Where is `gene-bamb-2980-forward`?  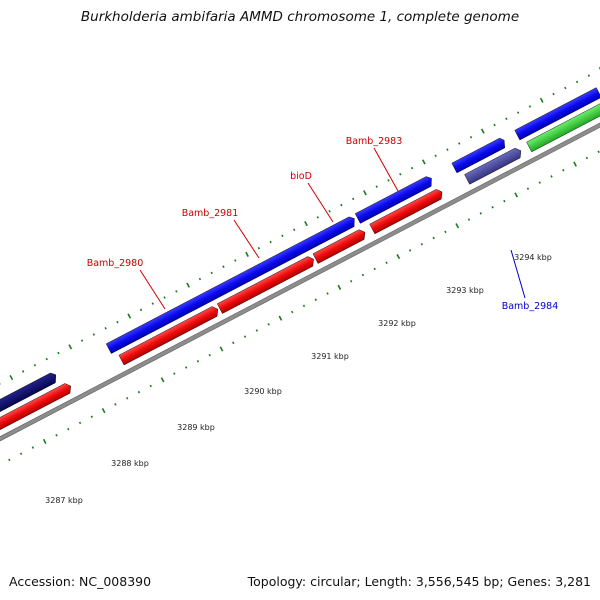
gene-bamb-2980-forward is located at coordinates (231, 284).